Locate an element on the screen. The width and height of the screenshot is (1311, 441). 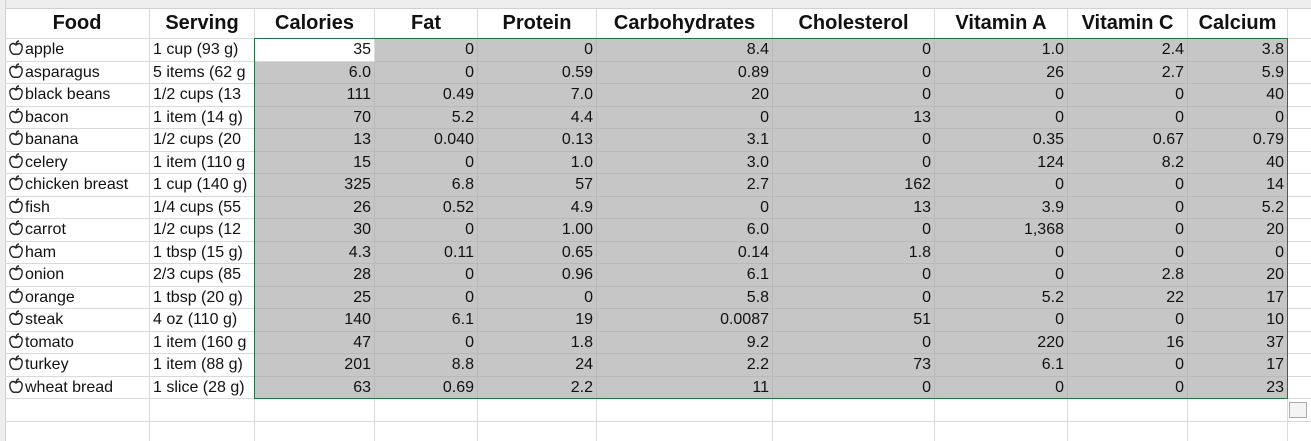
cell: 0.040 is located at coordinates (426, 140).